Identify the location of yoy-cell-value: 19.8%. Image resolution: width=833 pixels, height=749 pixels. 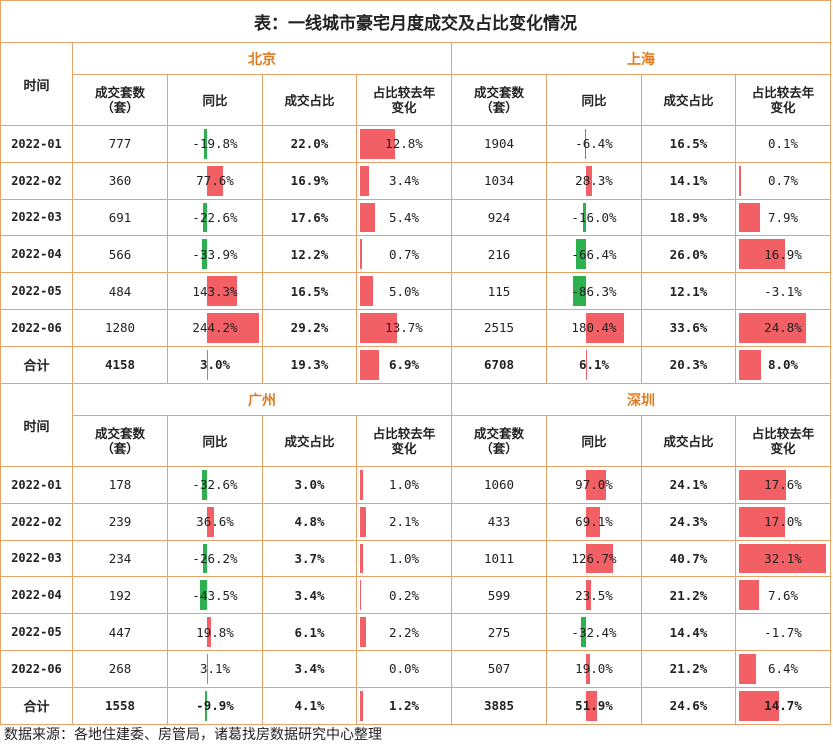
(215, 632).